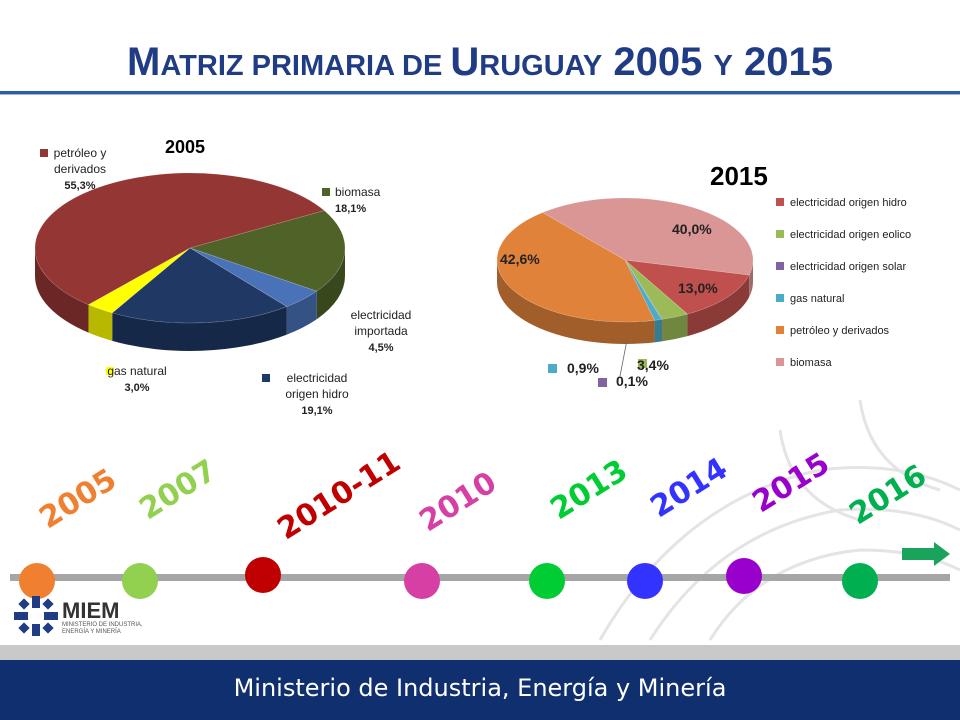 The image size is (960, 720). Describe the element at coordinates (520, 259) in the screenshot. I see `slice-value: 42,6%` at that location.